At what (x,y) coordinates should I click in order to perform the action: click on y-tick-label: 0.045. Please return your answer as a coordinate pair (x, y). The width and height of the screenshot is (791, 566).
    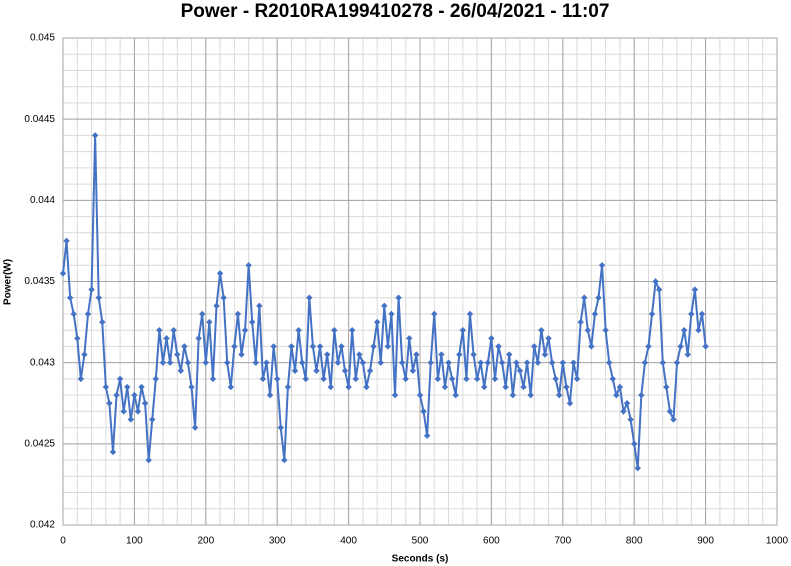
    Looking at the image, I should click on (42, 38).